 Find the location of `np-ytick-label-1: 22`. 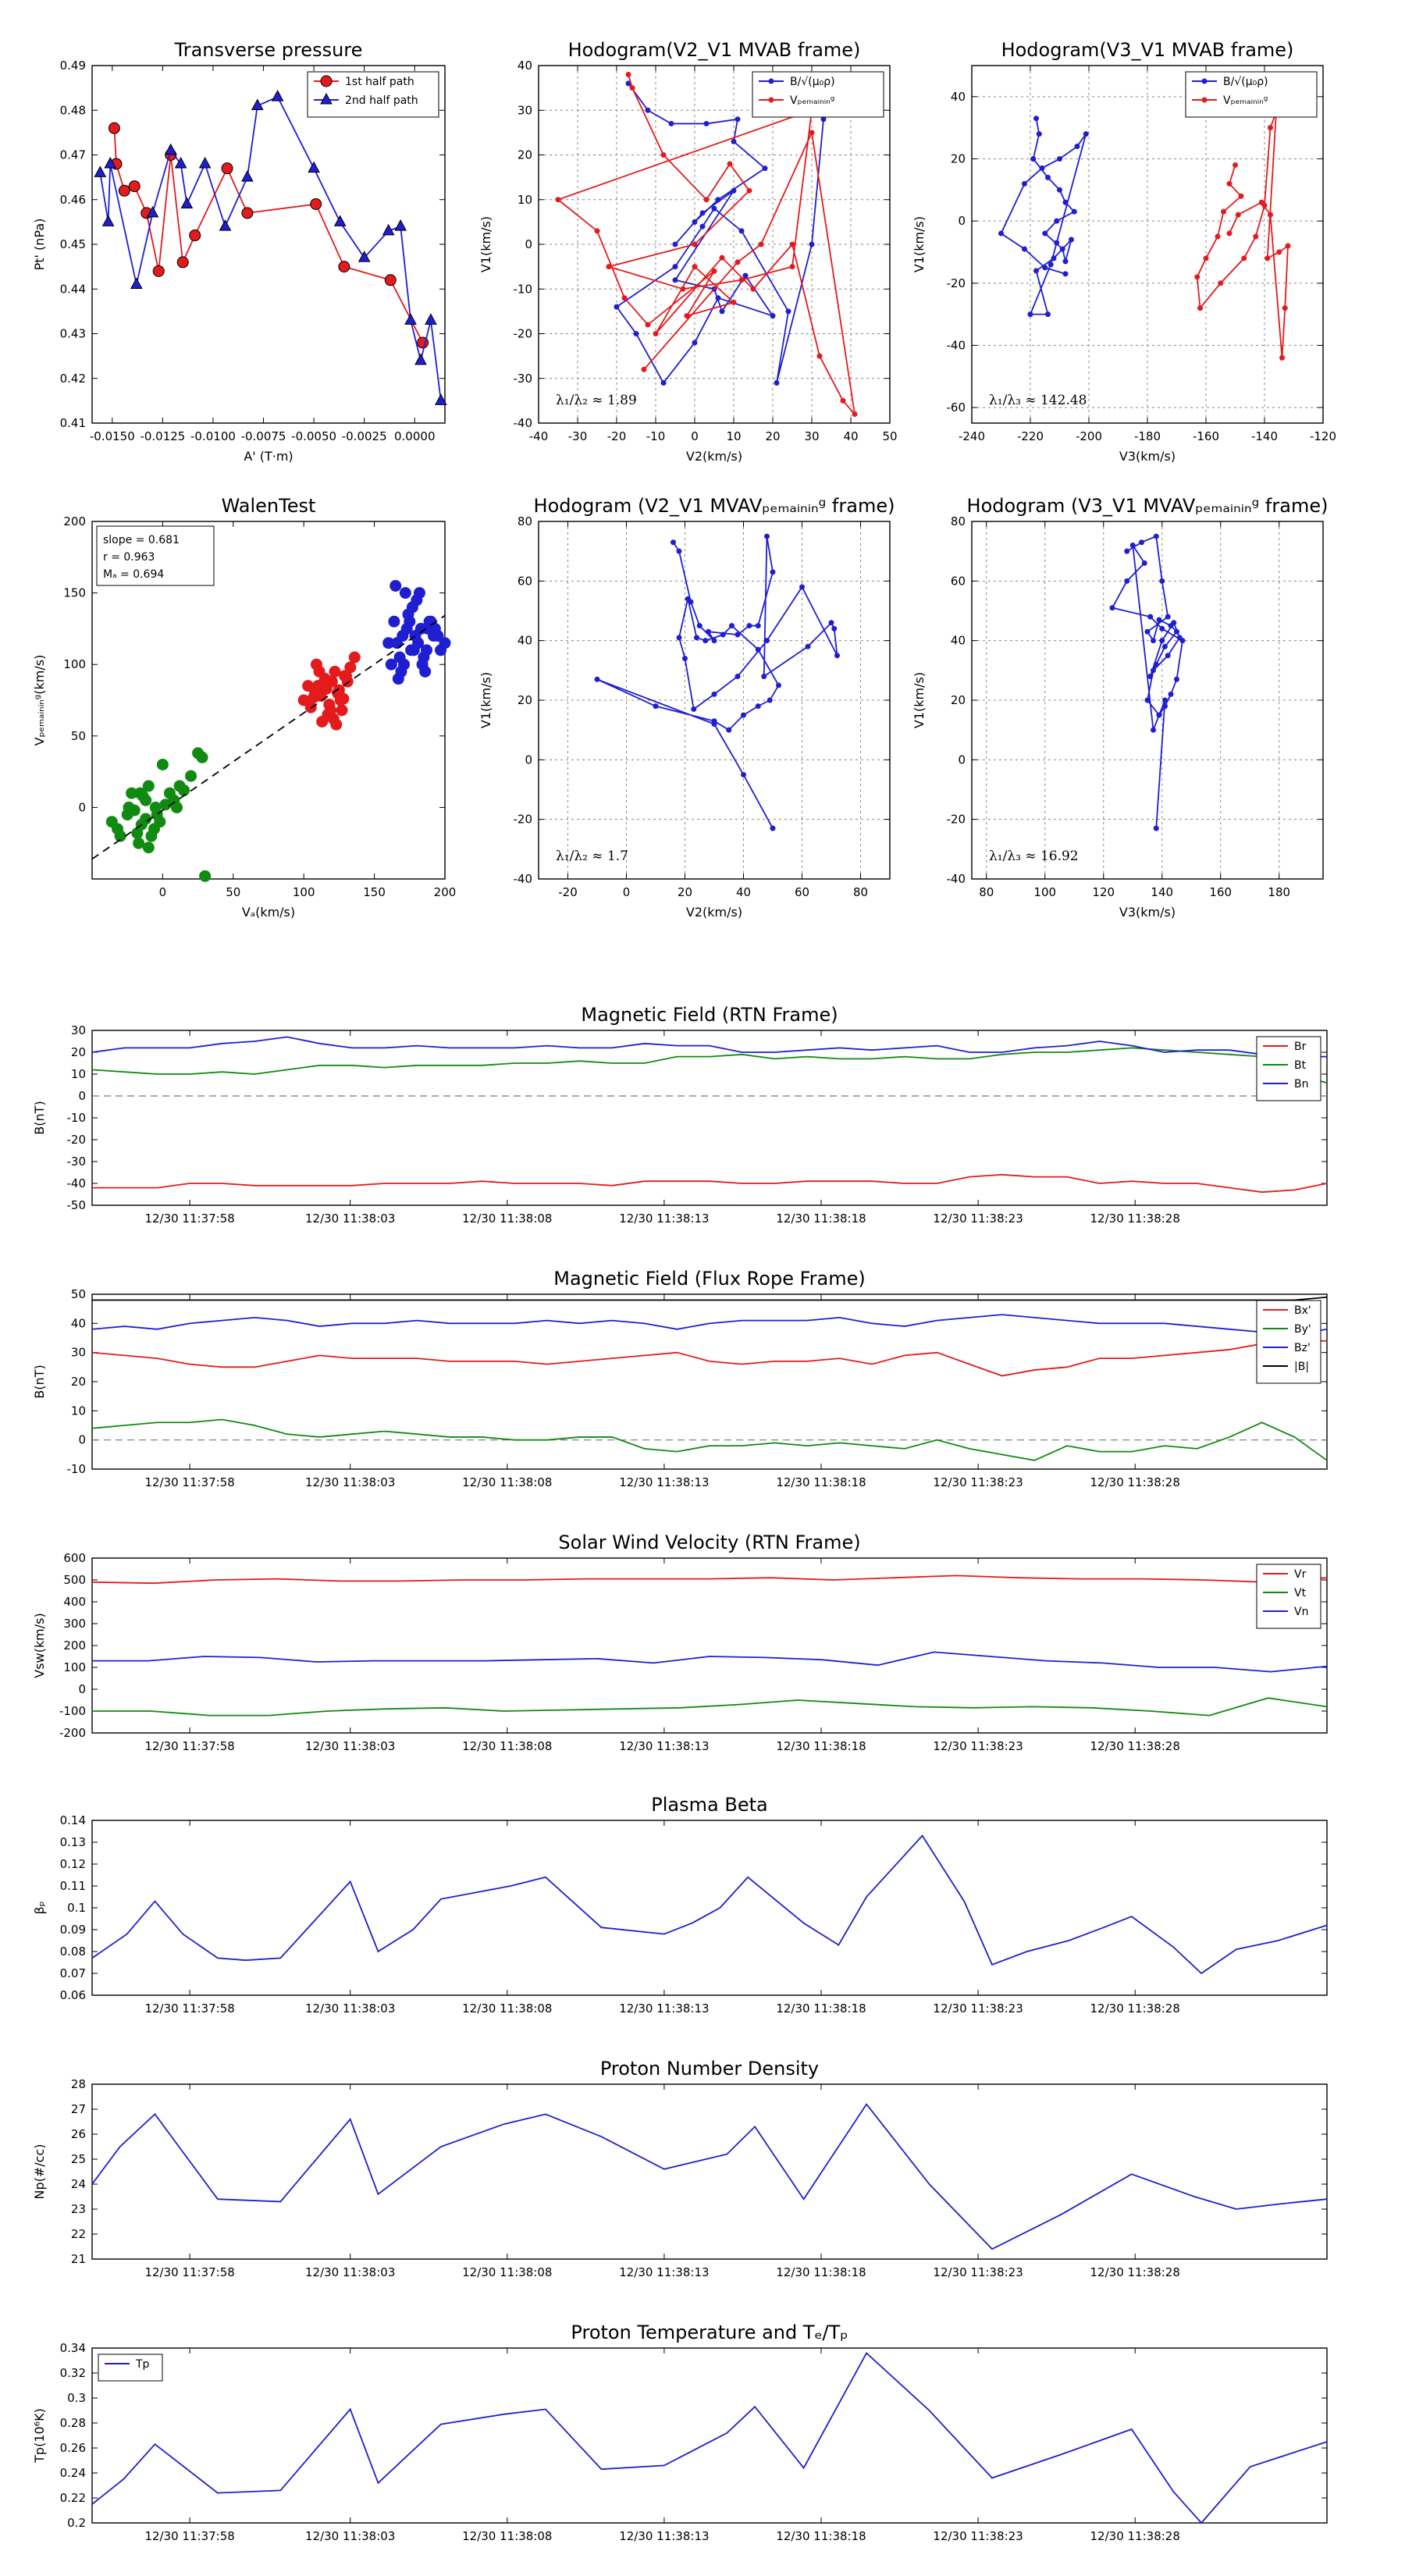

np-ytick-label-1: 22 is located at coordinates (78, 2234).